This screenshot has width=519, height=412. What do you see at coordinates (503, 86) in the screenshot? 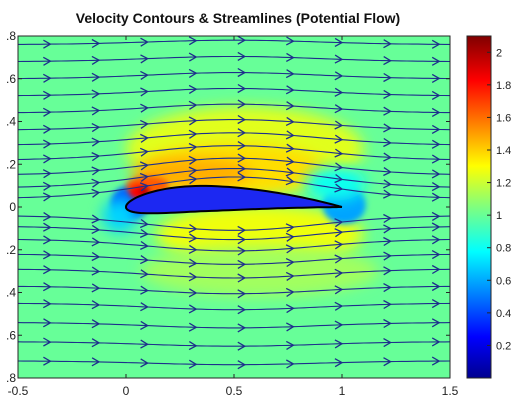
I see `colorbar-tick-label: 1.8` at bounding box center [503, 86].